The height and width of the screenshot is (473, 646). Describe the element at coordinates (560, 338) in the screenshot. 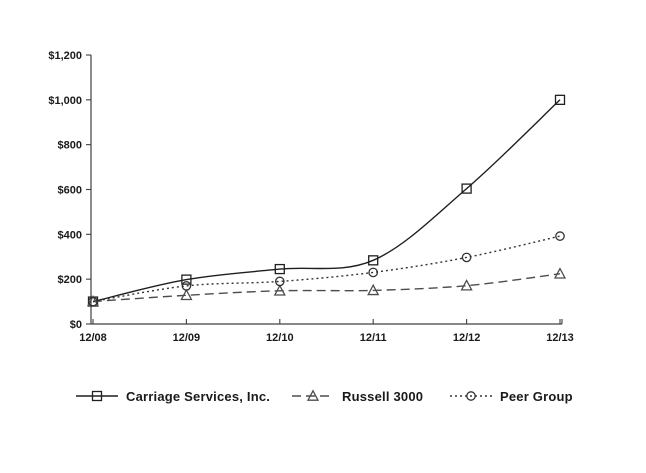

I see `x-axis-tick-label: 12/13` at that location.